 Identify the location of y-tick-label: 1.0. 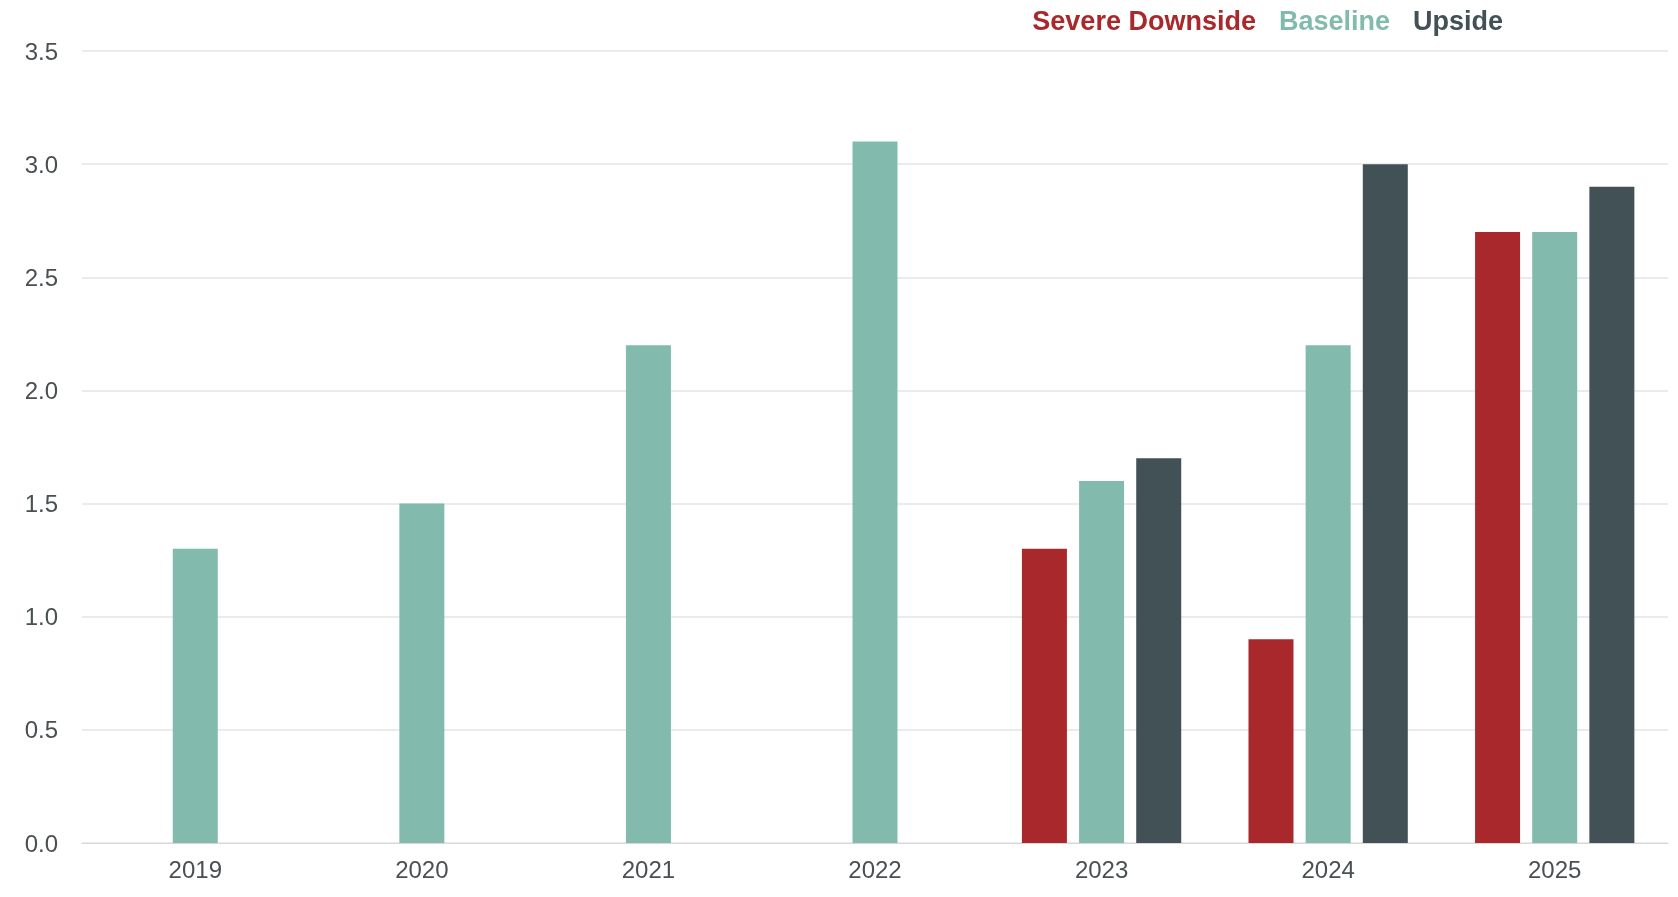
(41, 617).